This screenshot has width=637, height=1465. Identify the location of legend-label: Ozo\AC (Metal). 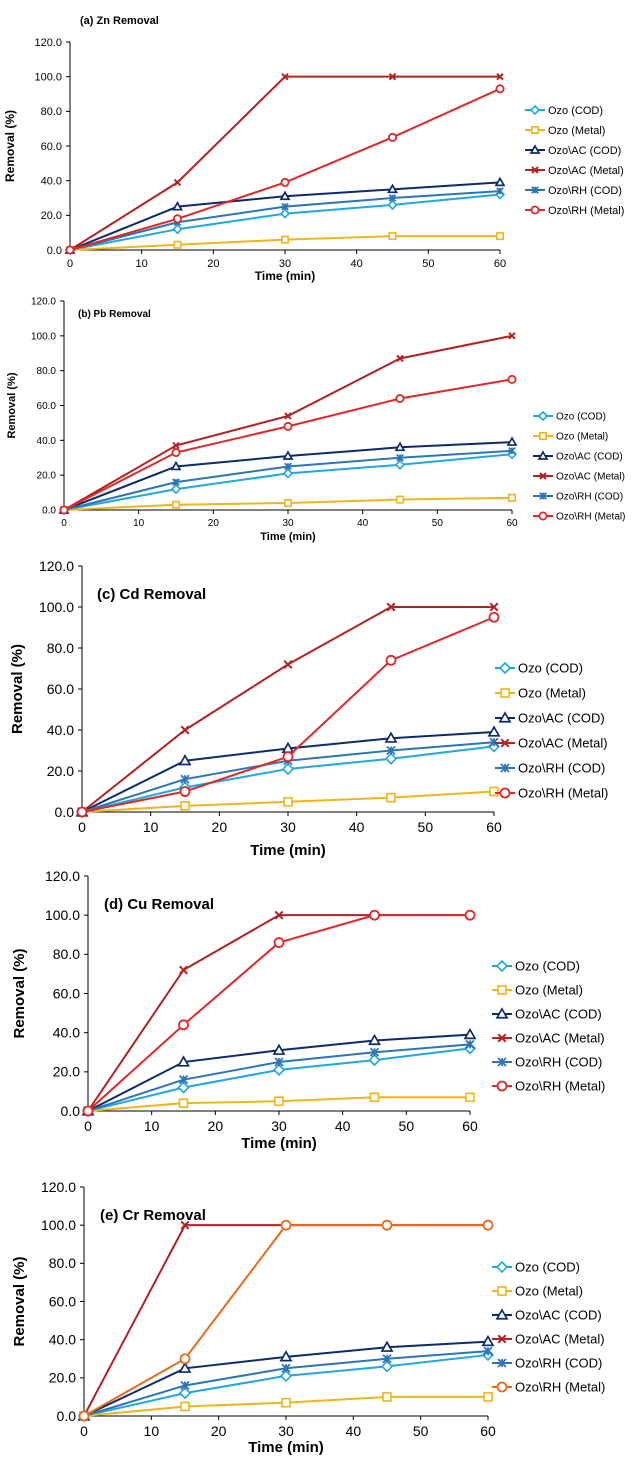
(560, 1038).